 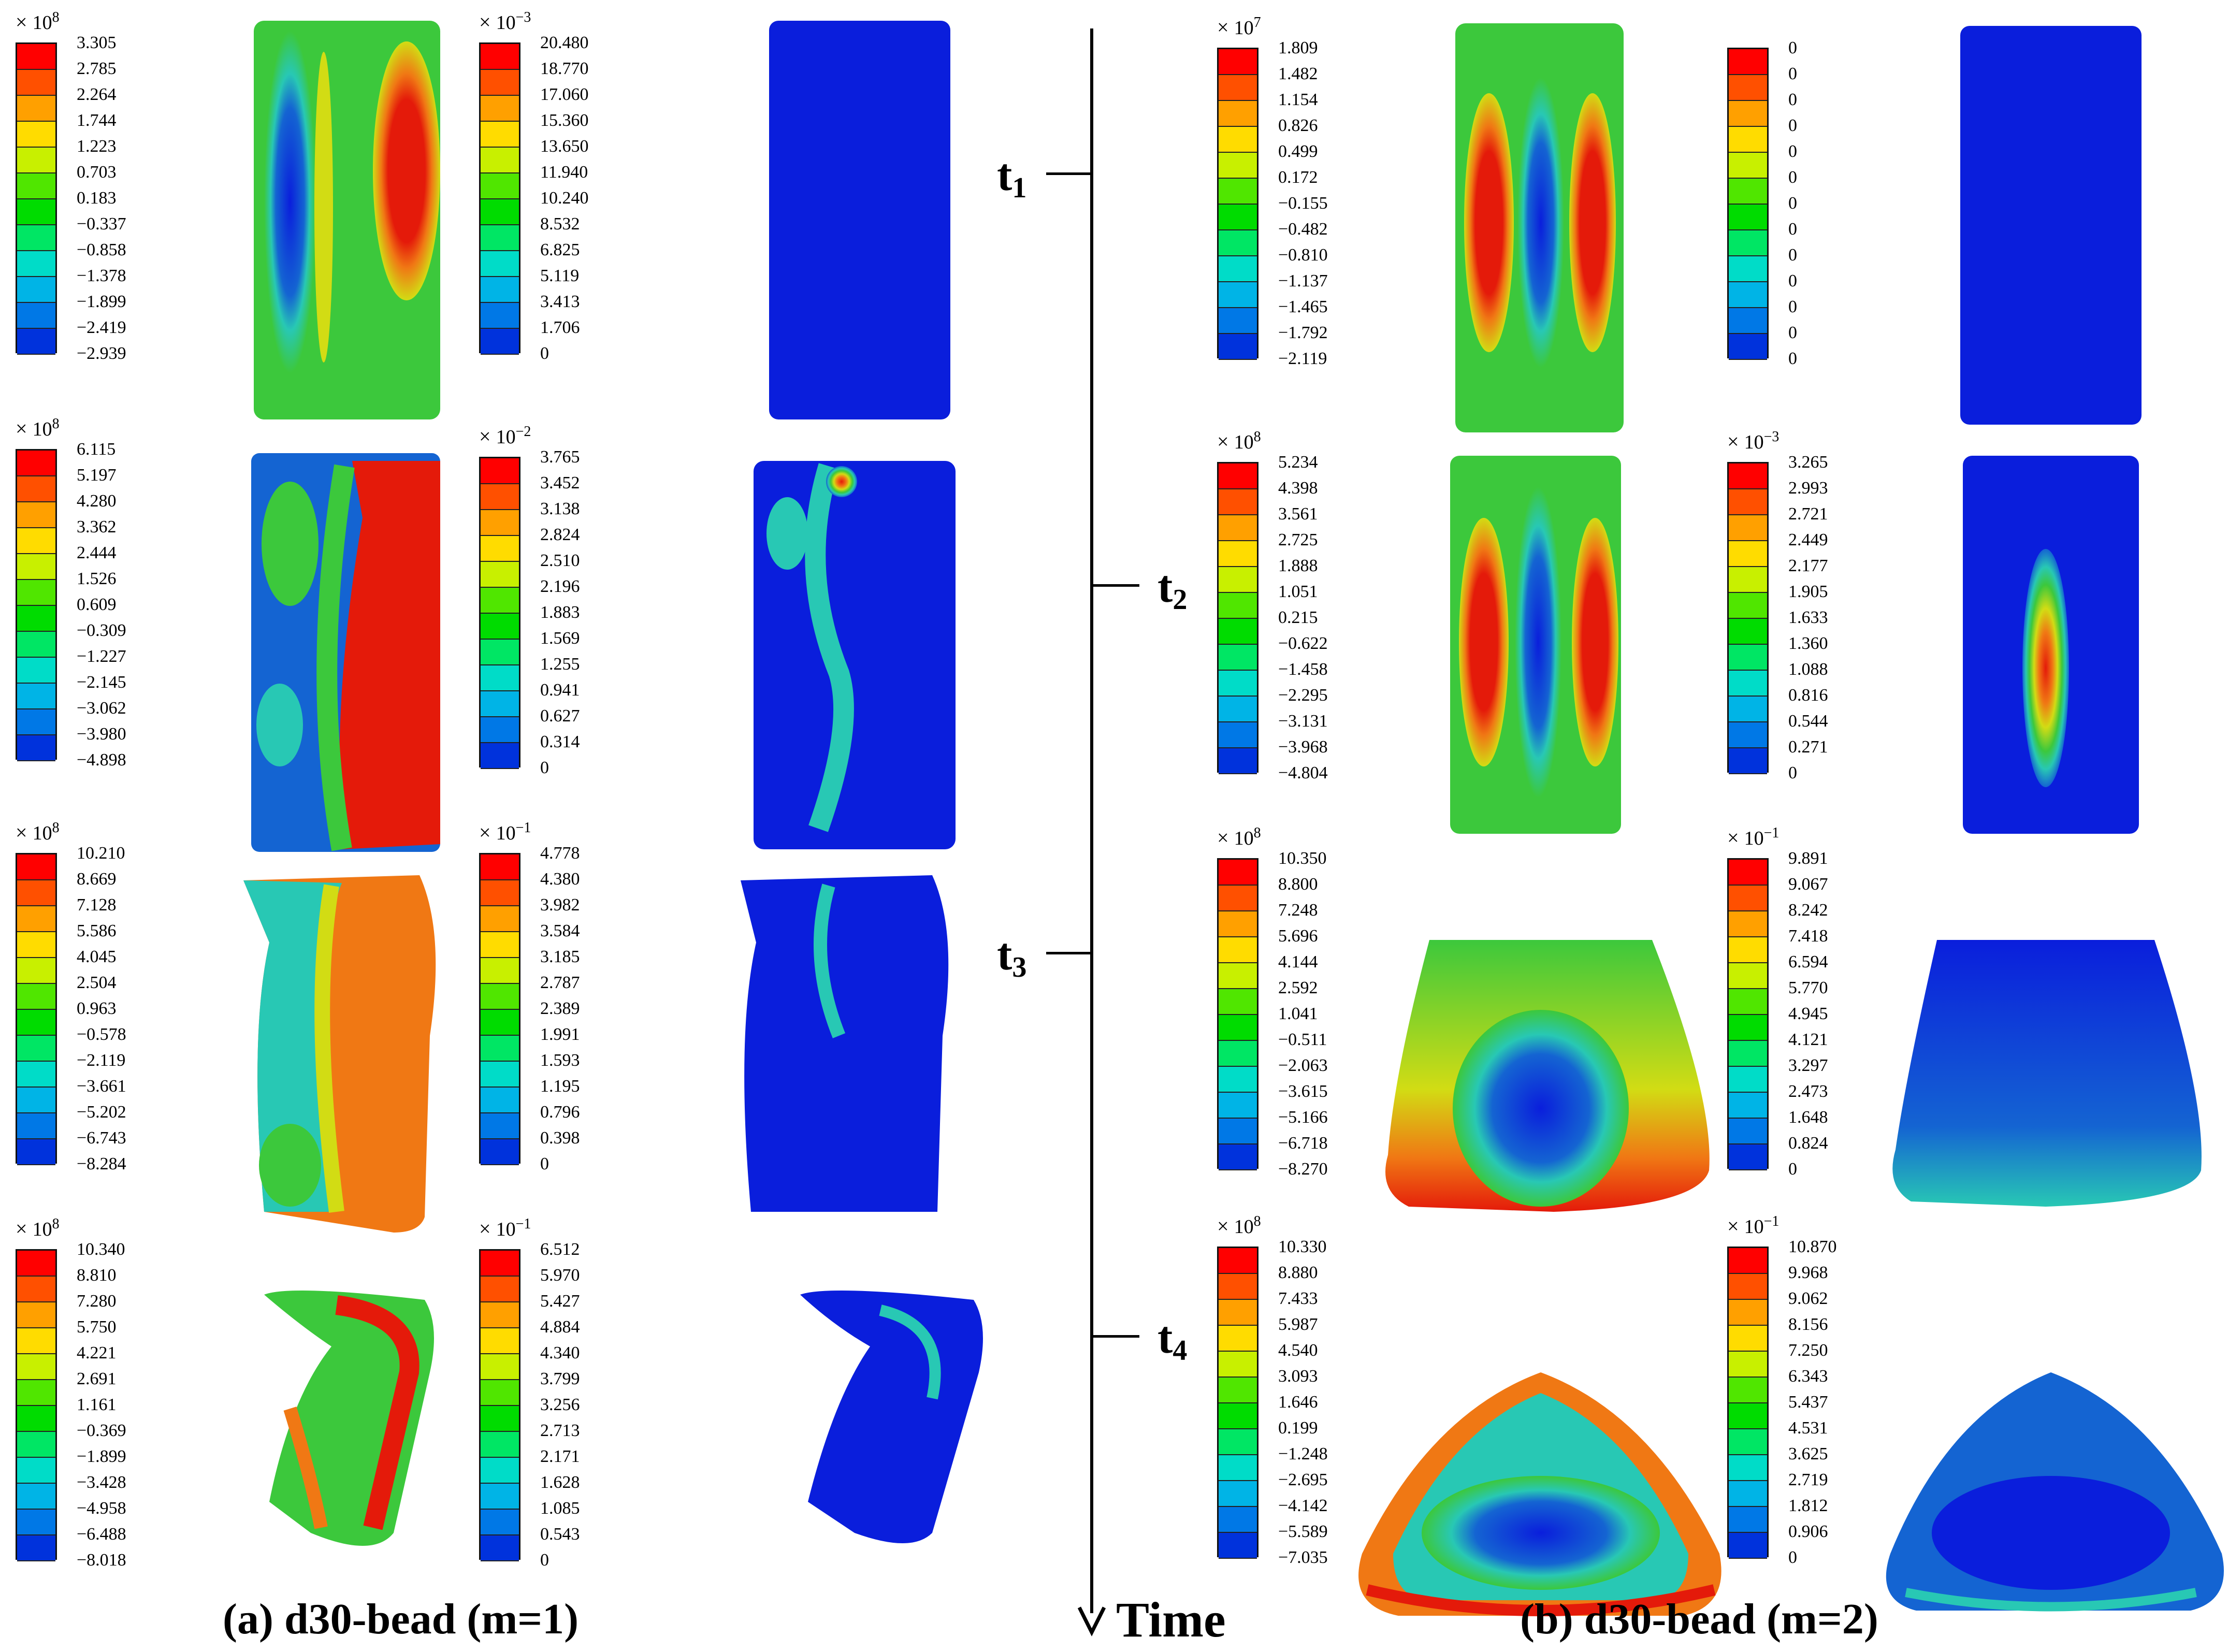 I want to click on a4-stress-shape, so click(x=349, y=1418).